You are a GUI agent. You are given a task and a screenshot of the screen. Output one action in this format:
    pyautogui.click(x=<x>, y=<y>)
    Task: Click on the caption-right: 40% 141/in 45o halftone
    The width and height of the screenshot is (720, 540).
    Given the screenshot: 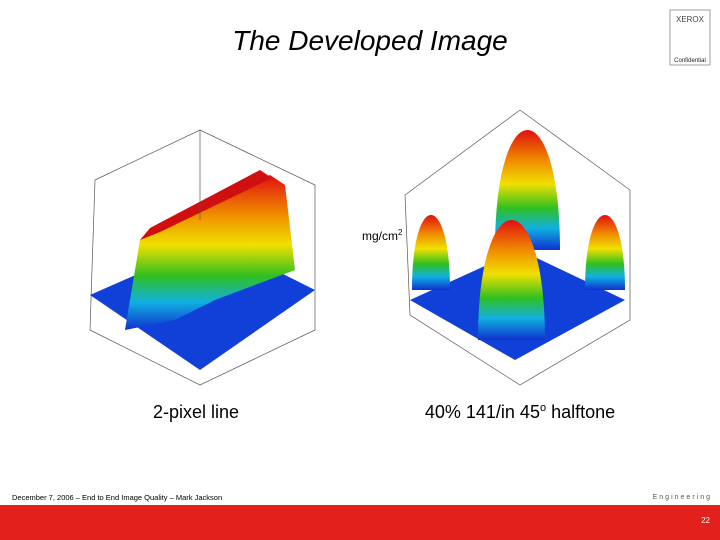 What is the action you would take?
    pyautogui.click(x=520, y=412)
    